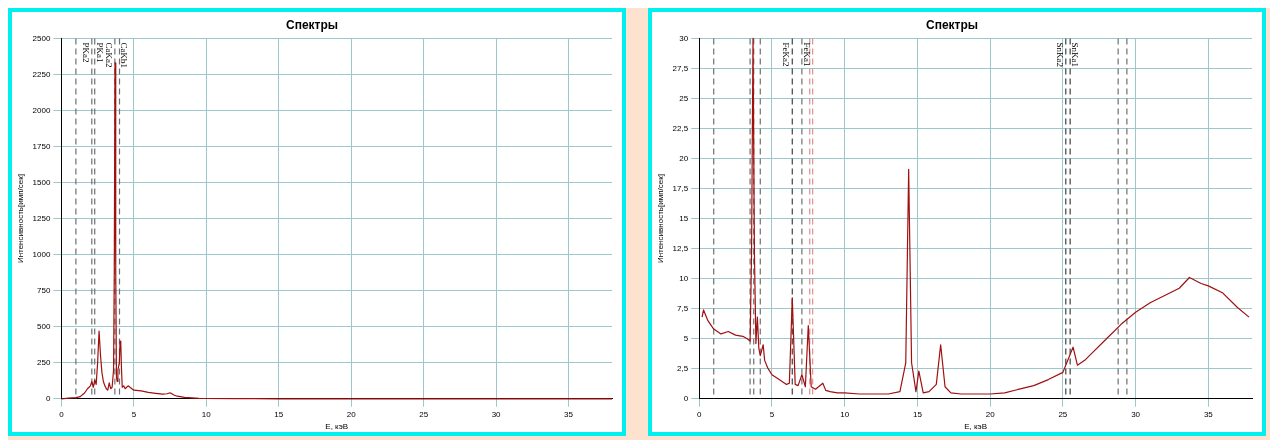  Describe the element at coordinates (786, 54) in the screenshot. I see `ref-line-label: FeKa2` at that location.